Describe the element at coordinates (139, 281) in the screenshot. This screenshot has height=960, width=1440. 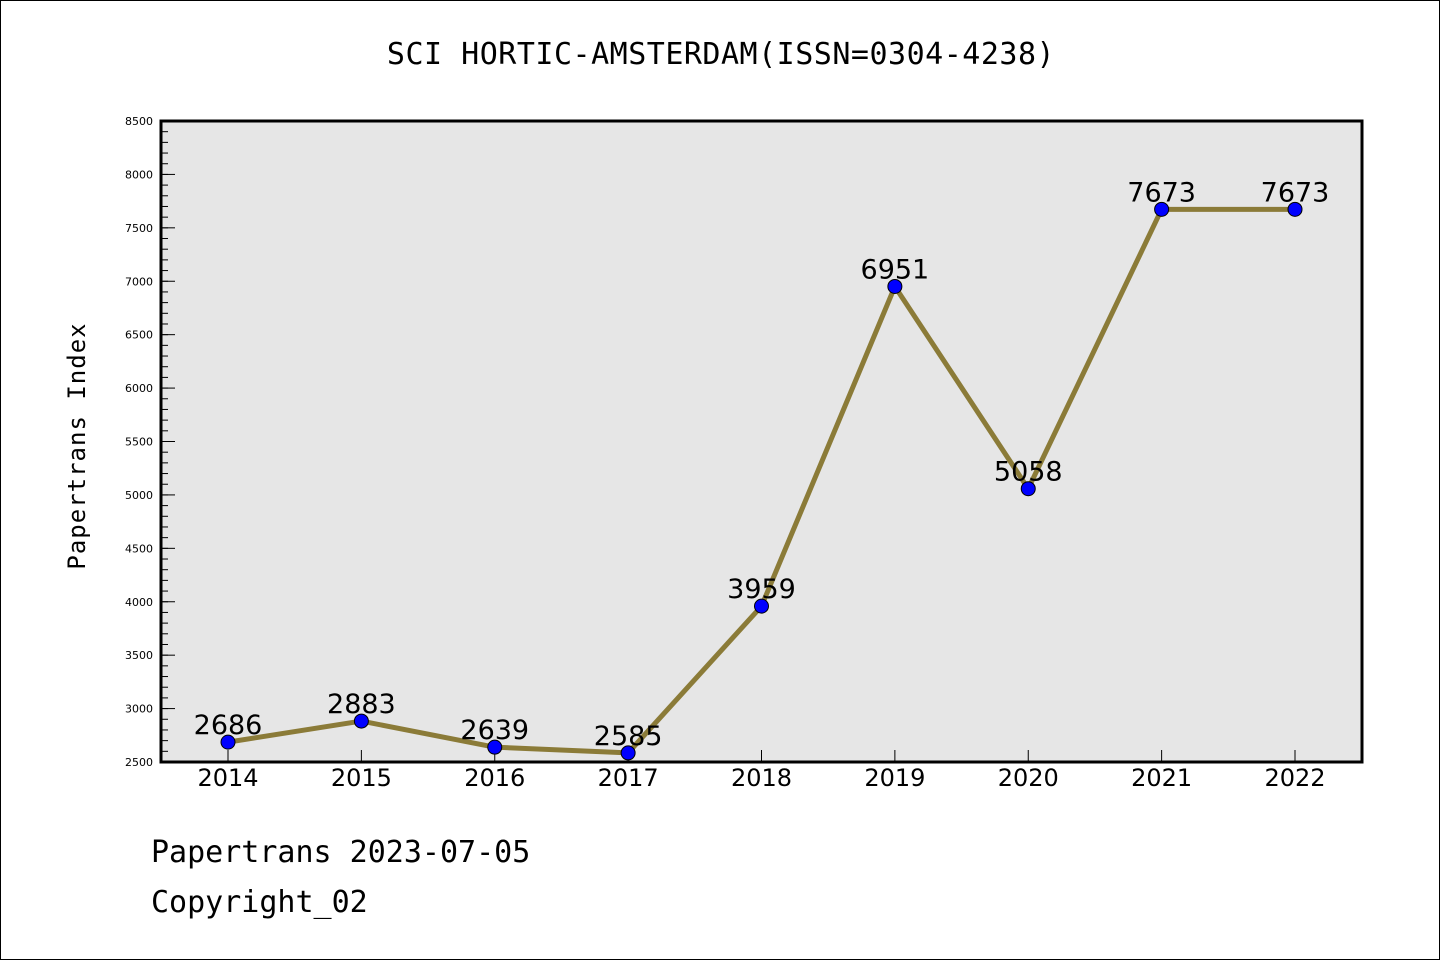
I see `y-tick-label: 7000` at that location.